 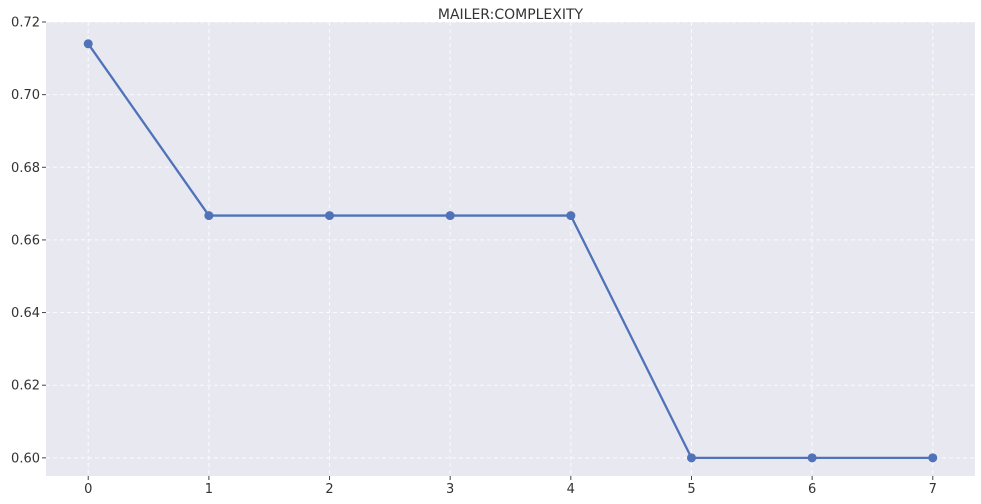 I want to click on x-tick-label: 6, so click(x=812, y=489).